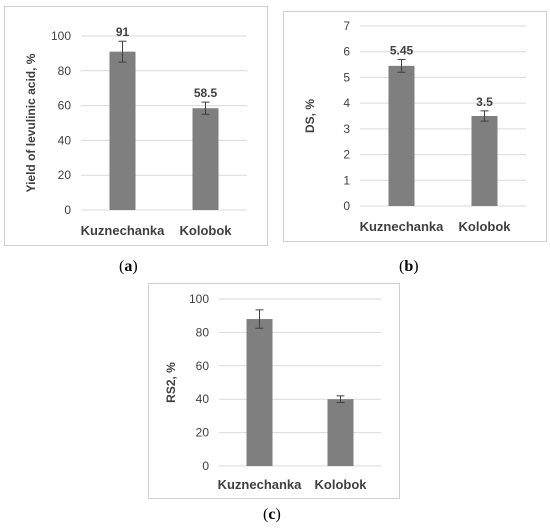 The image size is (550, 530). Describe the element at coordinates (203, 366) in the screenshot. I see `chart-c-ytick-label: 60` at that location.